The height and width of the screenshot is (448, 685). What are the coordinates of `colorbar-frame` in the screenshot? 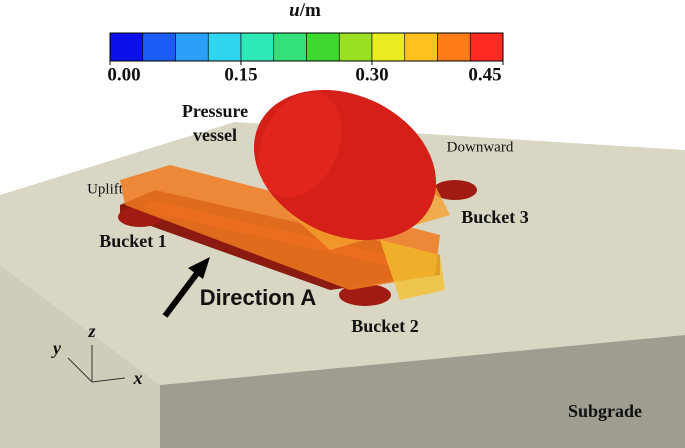 It's located at (306, 47).